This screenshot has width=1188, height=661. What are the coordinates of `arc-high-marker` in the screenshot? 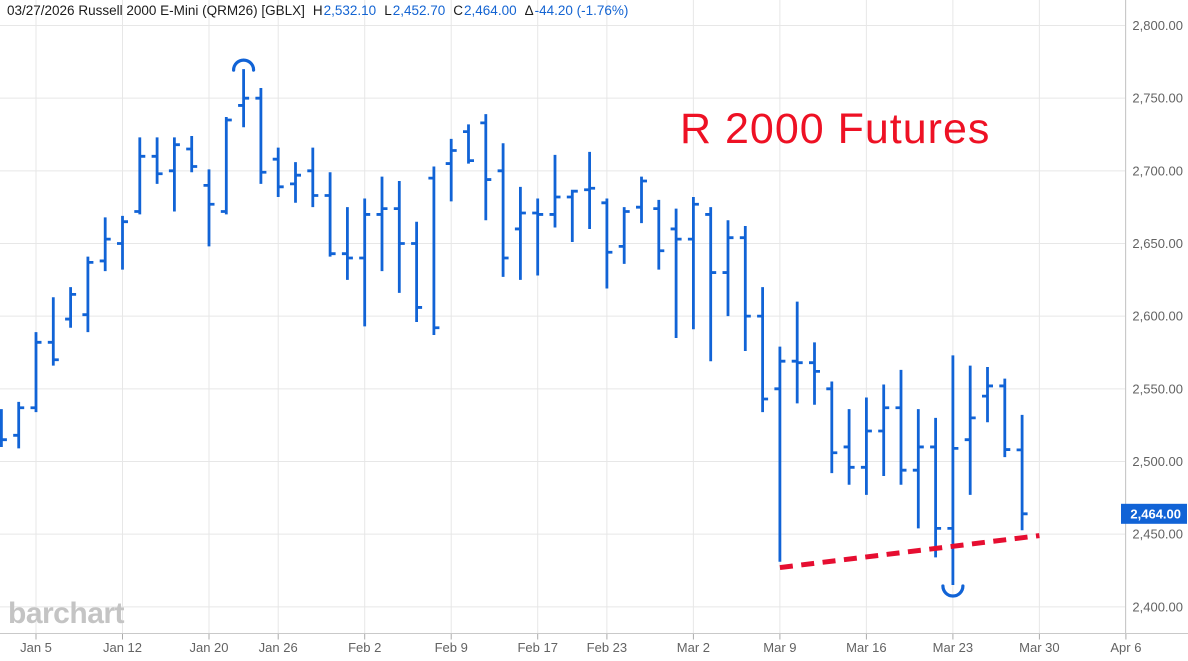 It's located at (244, 65).